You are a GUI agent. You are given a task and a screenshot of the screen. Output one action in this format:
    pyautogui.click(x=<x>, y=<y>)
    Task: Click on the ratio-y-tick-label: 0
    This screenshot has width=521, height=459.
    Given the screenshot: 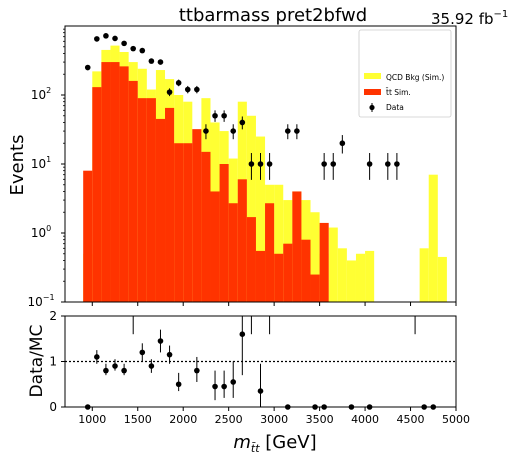 What is the action you would take?
    pyautogui.click(x=53, y=407)
    